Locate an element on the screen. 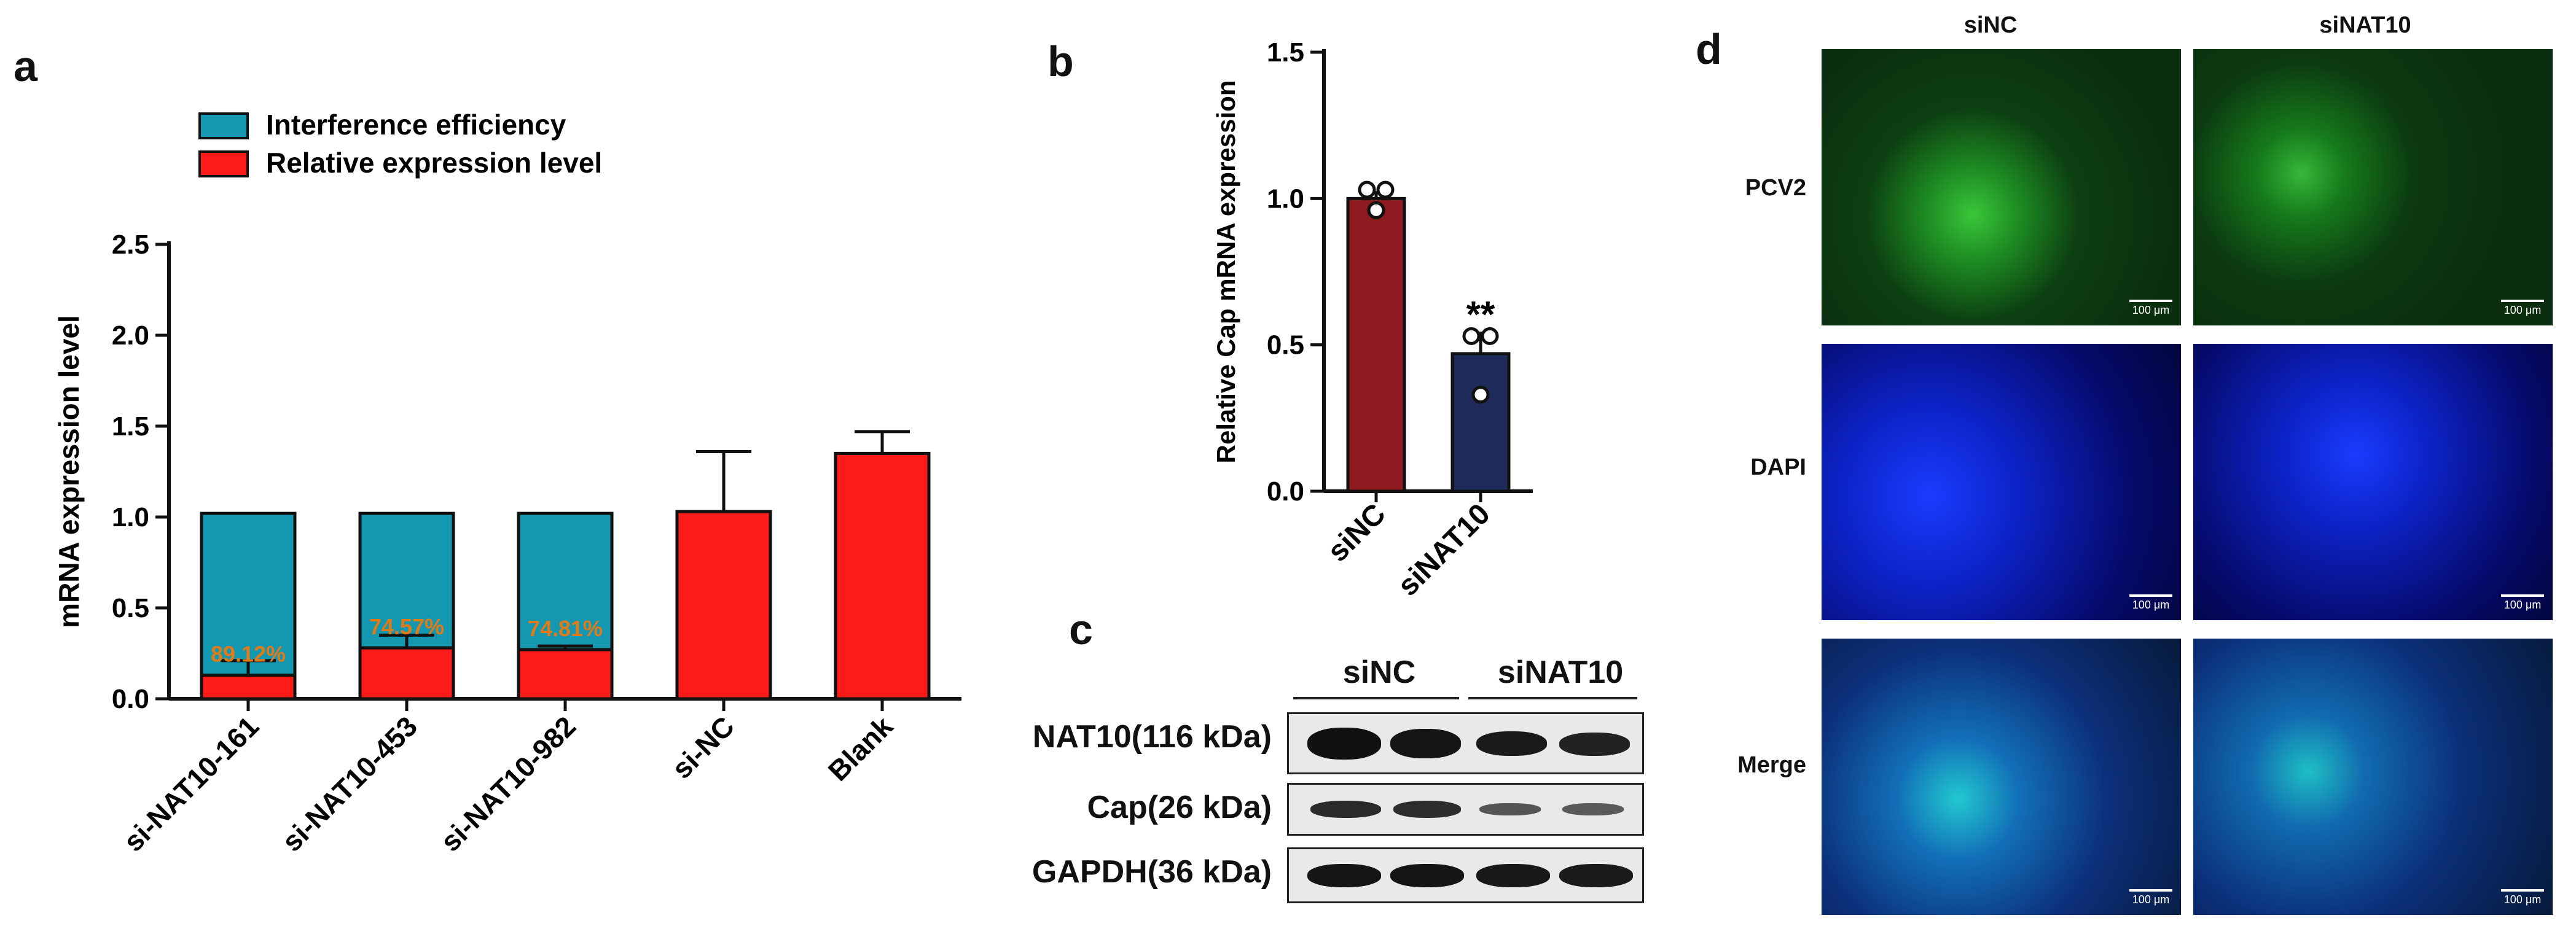  percent-annotation: 74.57% is located at coordinates (406, 626).